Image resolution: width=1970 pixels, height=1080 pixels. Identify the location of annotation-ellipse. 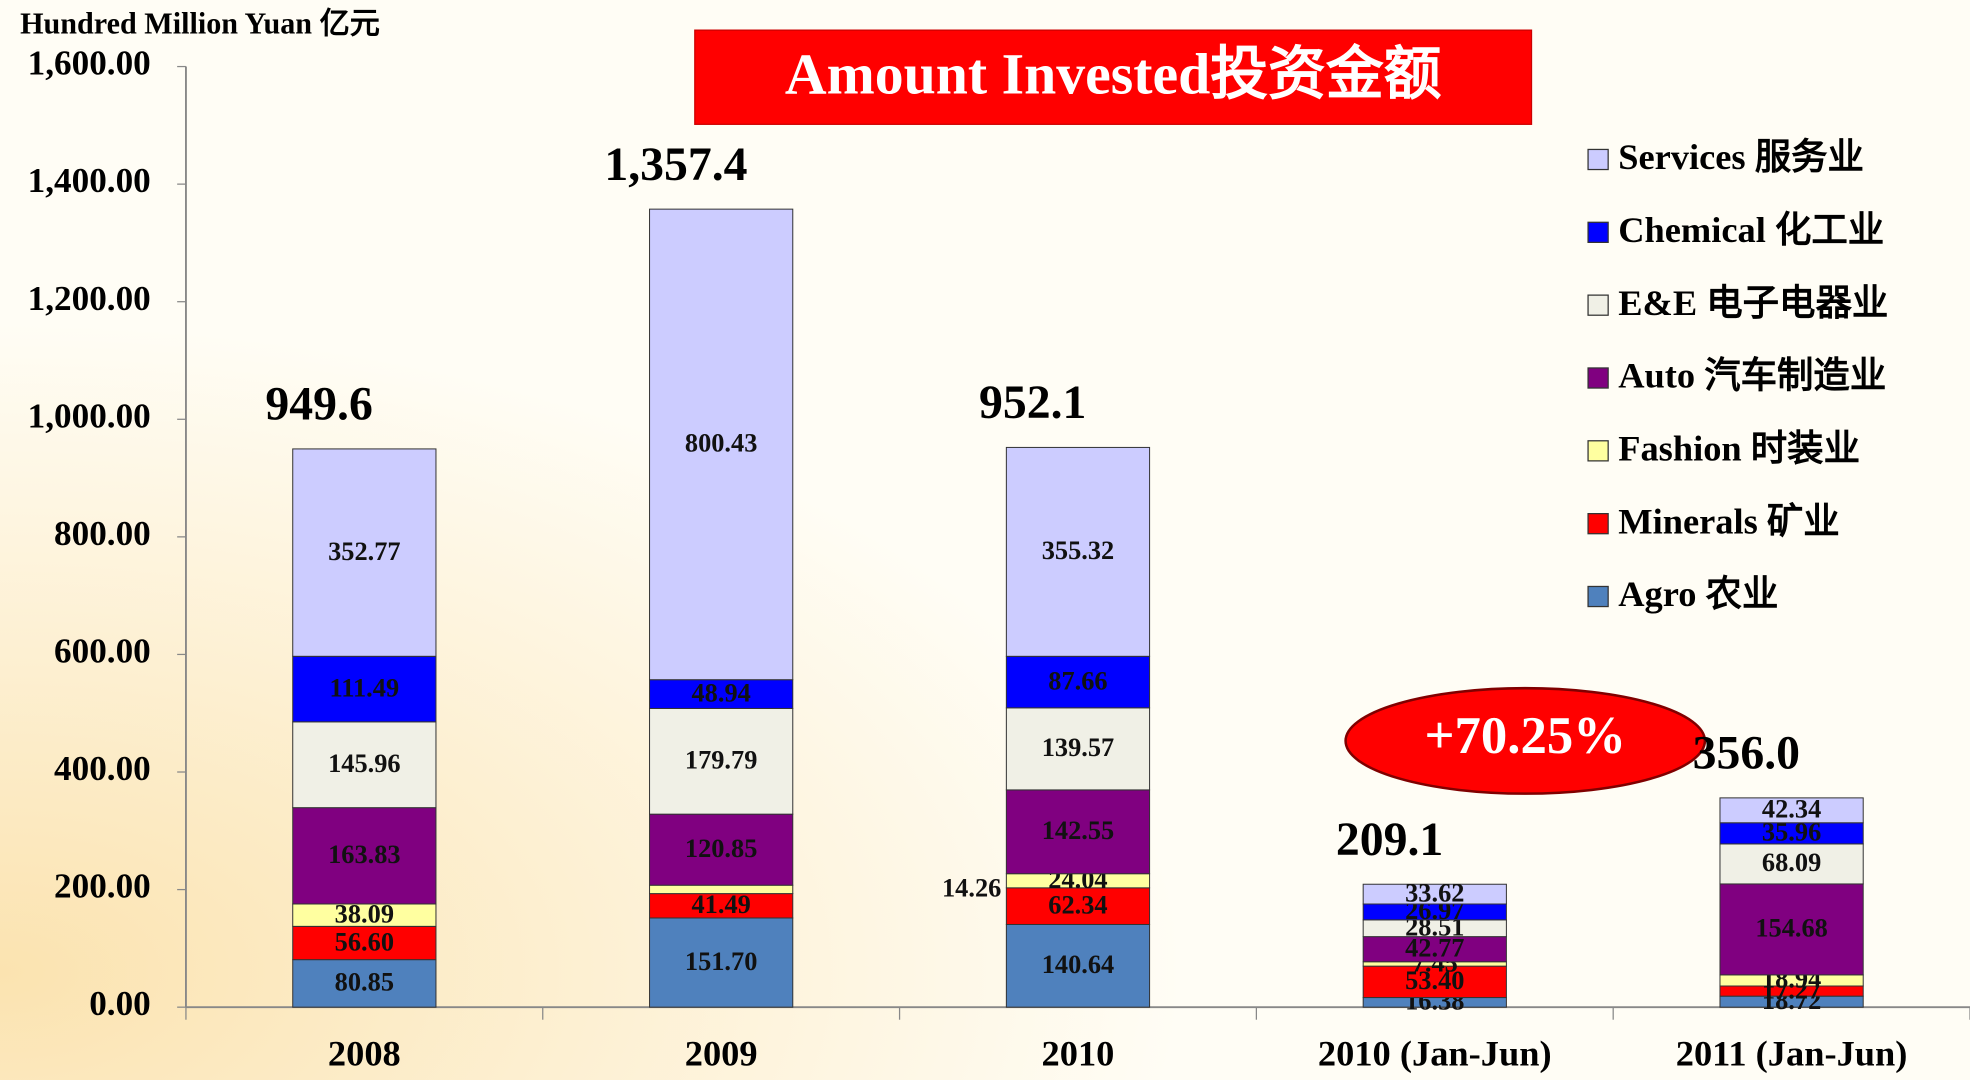
(1525, 740).